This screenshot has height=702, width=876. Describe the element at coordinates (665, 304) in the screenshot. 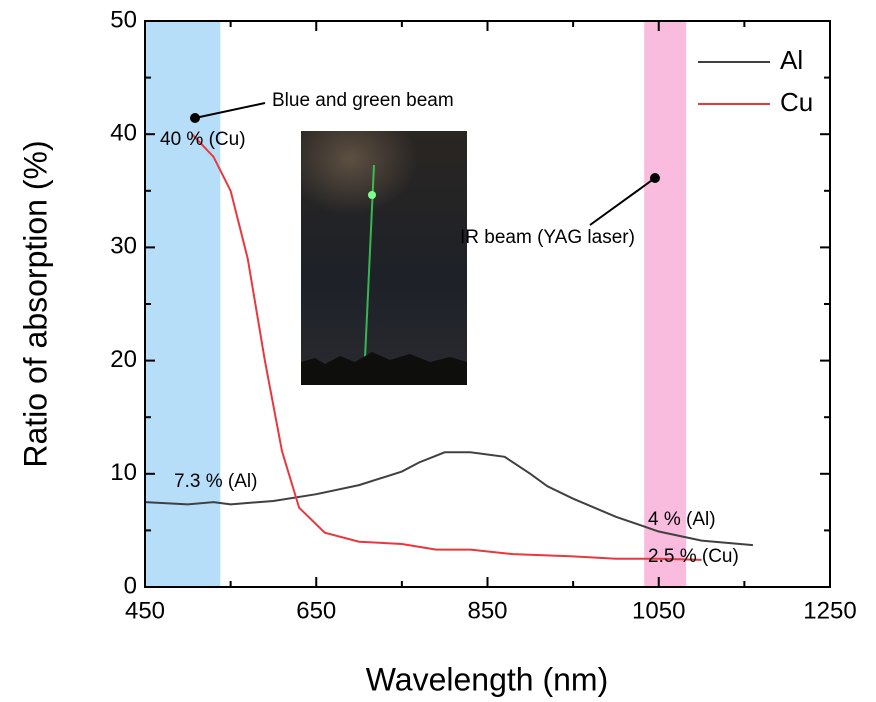

I see `highlight-band` at that location.